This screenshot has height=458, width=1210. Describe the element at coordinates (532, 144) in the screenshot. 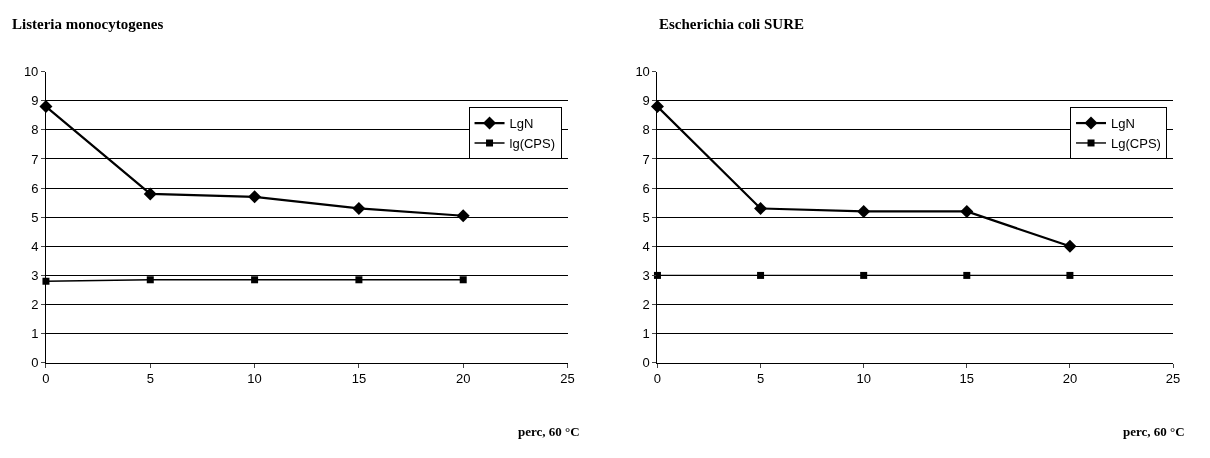

I see `legend-label: lg(CPS)` at that location.